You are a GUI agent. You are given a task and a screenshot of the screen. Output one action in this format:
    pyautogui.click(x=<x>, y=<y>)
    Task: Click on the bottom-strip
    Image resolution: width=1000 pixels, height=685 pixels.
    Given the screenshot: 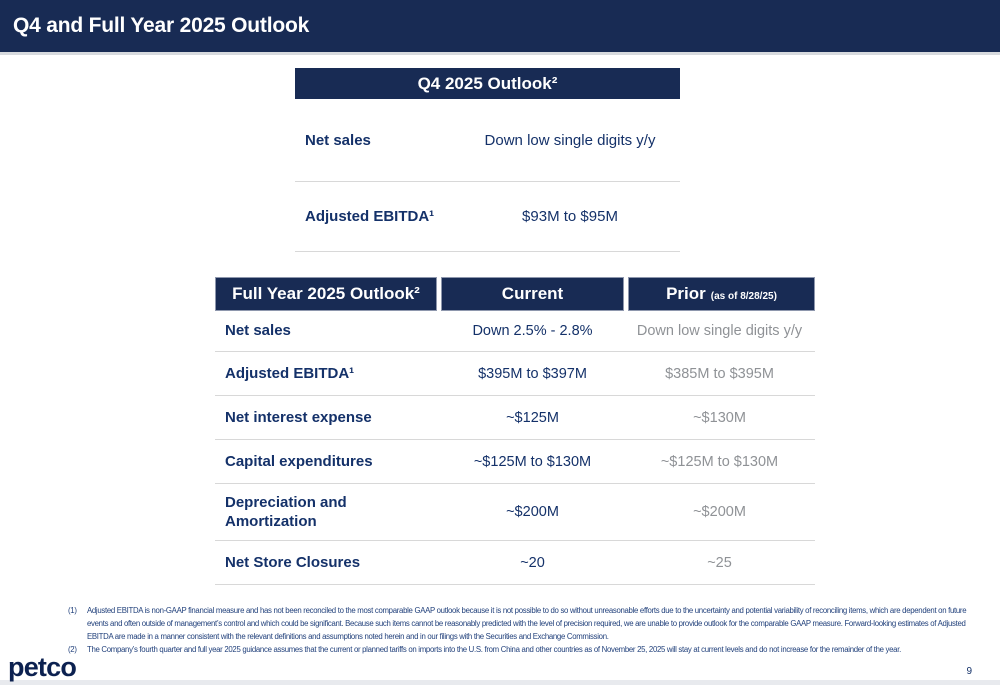 What is the action you would take?
    pyautogui.click(x=500, y=682)
    